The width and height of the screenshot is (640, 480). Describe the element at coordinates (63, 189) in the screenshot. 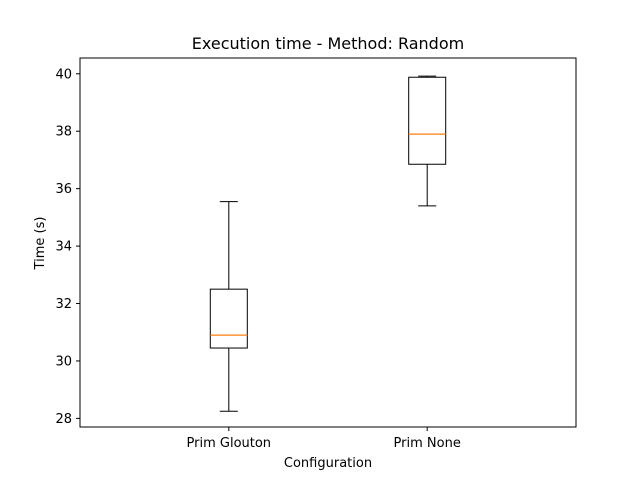

I see `y-tick-label: 36` at that location.